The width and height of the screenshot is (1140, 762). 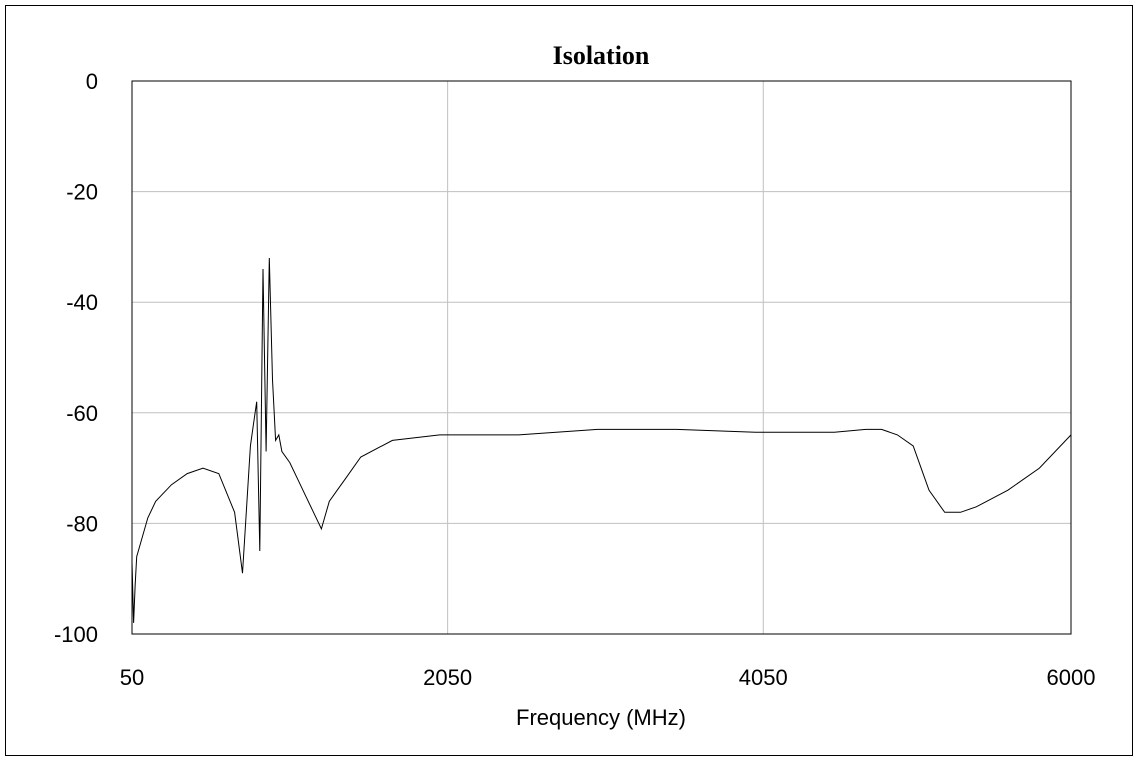 What do you see at coordinates (76, 634) in the screenshot?
I see `y-tick-label: -100` at bounding box center [76, 634].